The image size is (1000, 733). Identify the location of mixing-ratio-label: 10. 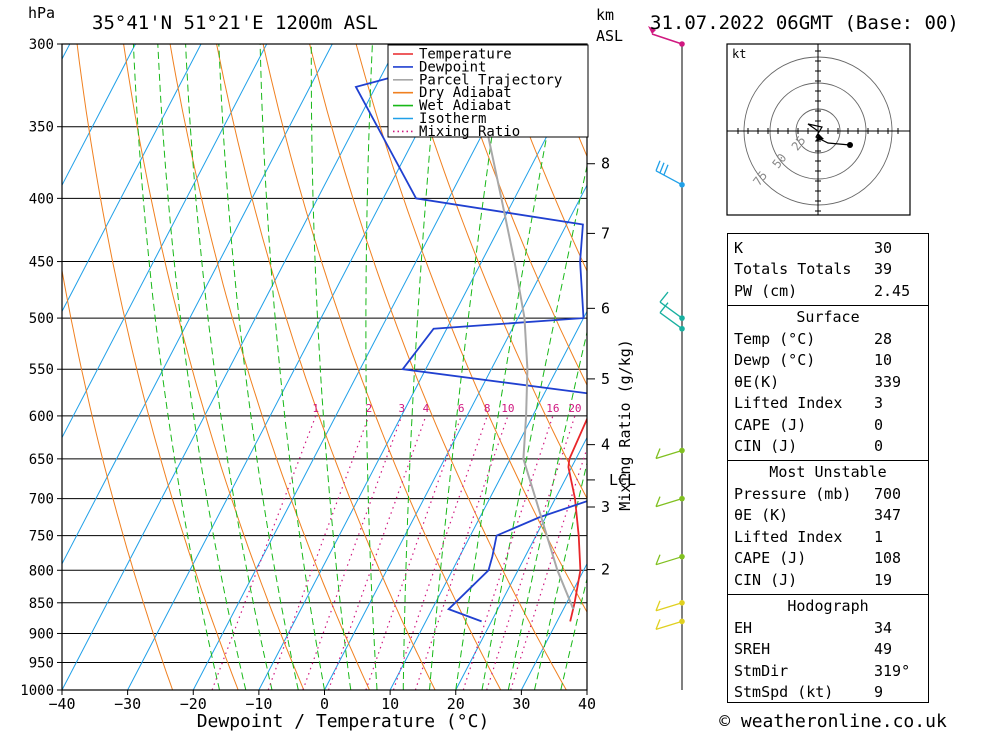
(507, 408).